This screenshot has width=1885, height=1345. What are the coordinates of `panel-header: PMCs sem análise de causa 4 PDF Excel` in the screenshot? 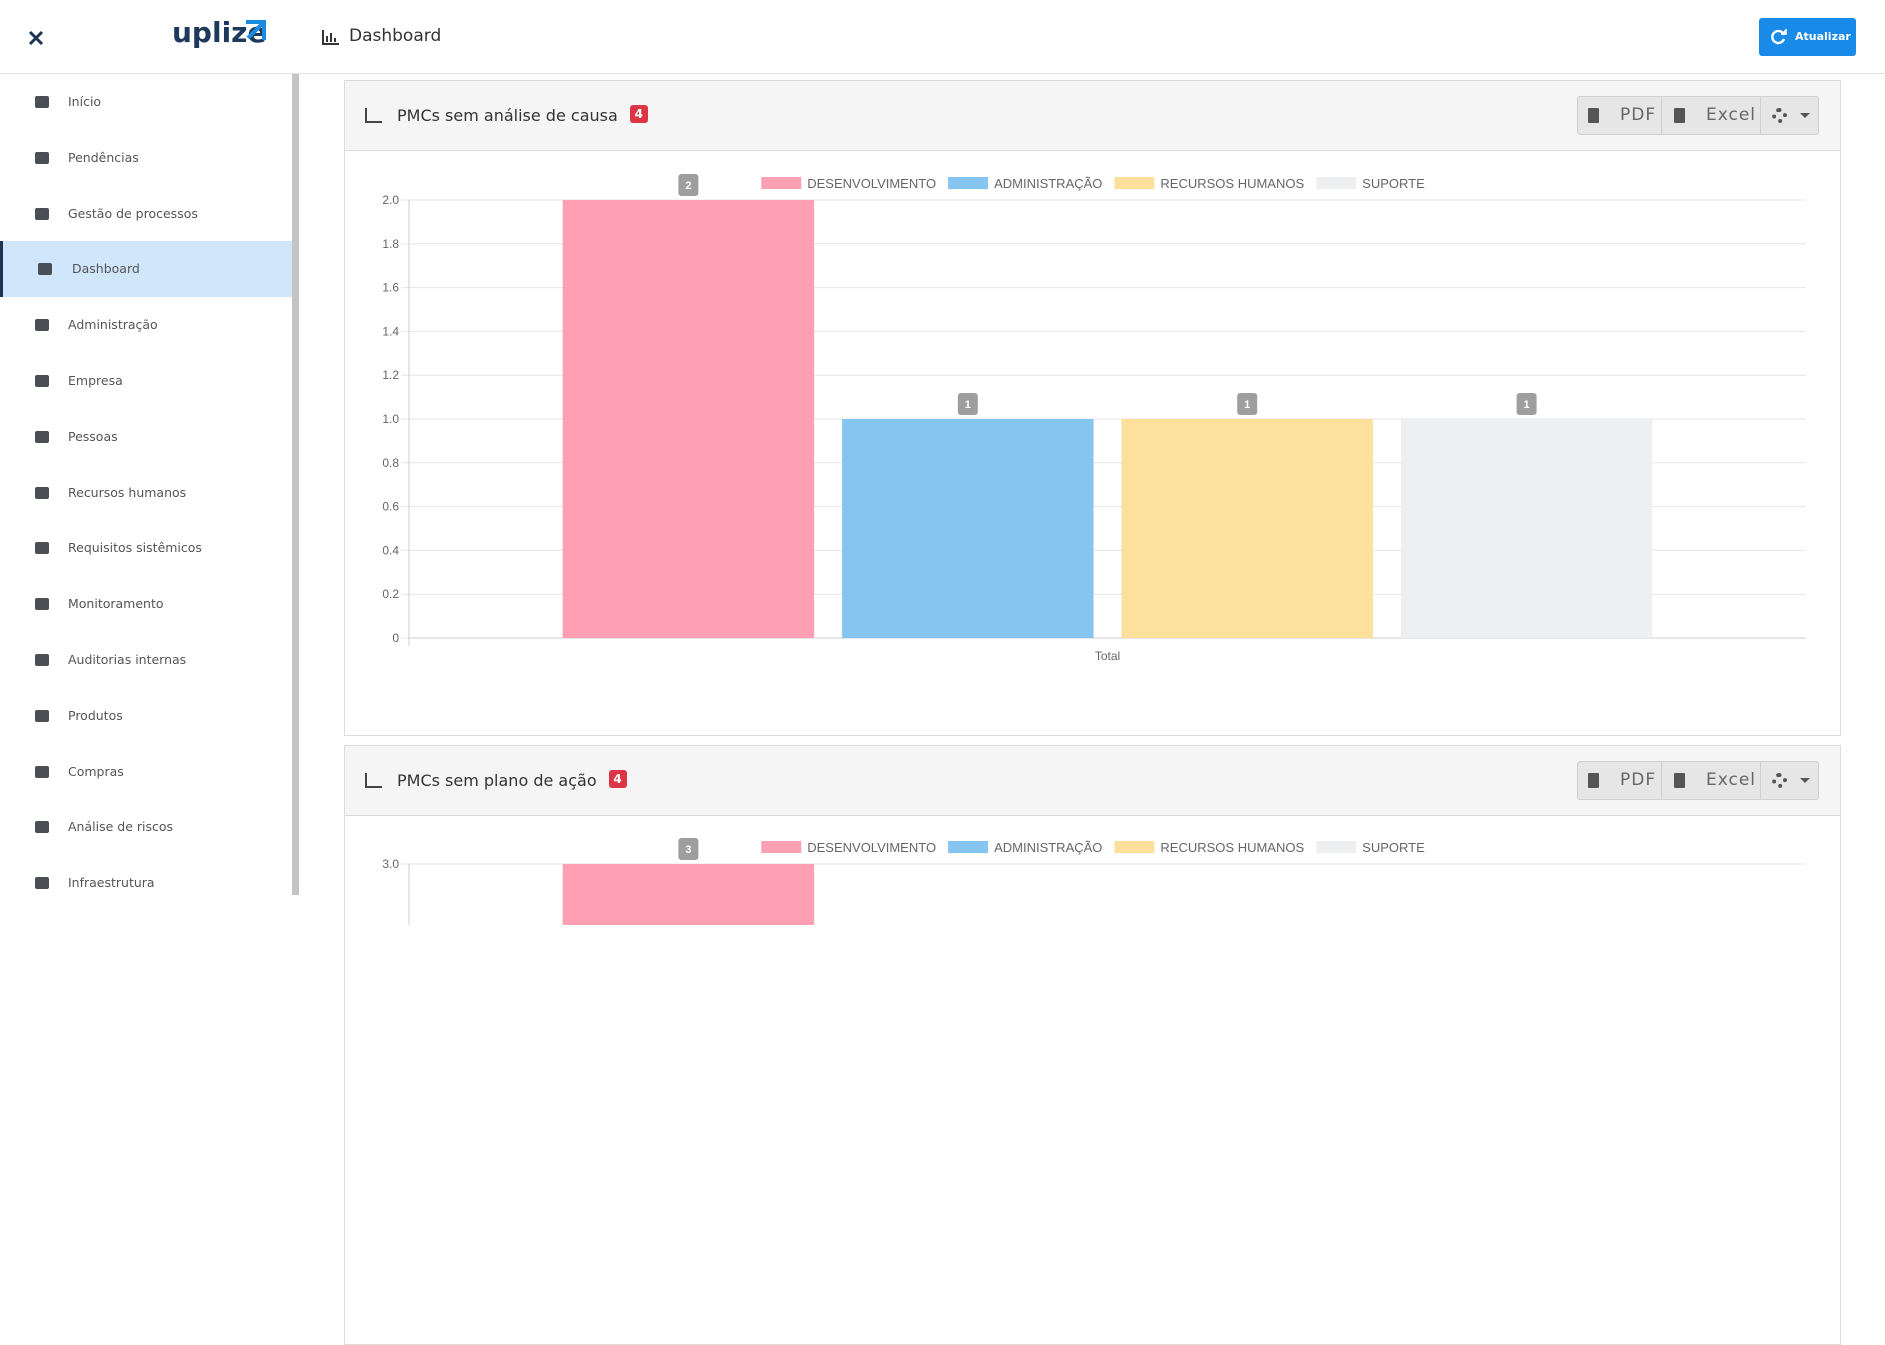 It's located at (1092, 116).